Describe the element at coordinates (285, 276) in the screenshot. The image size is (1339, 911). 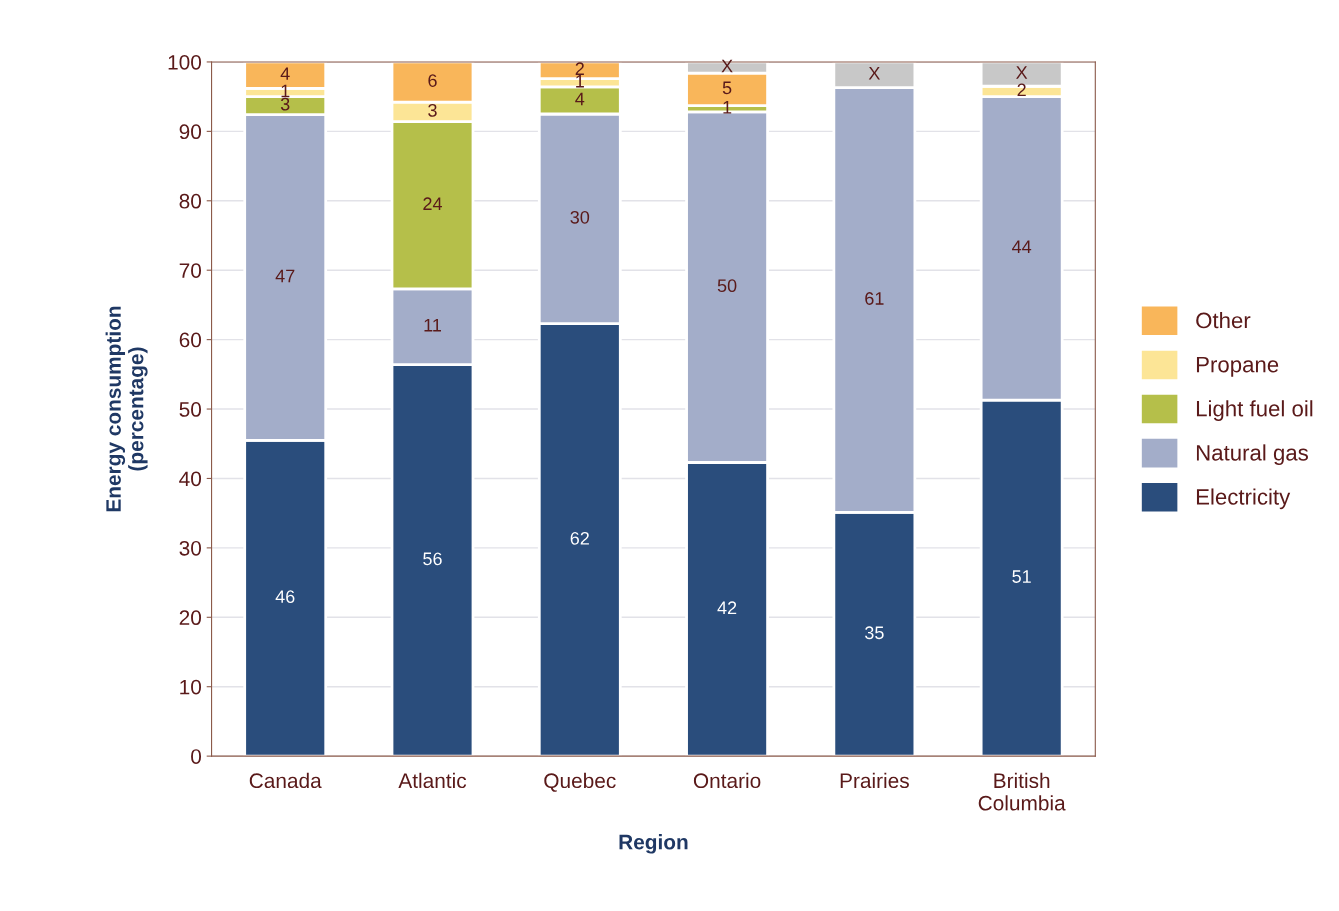
I see `data-label: 47` at that location.